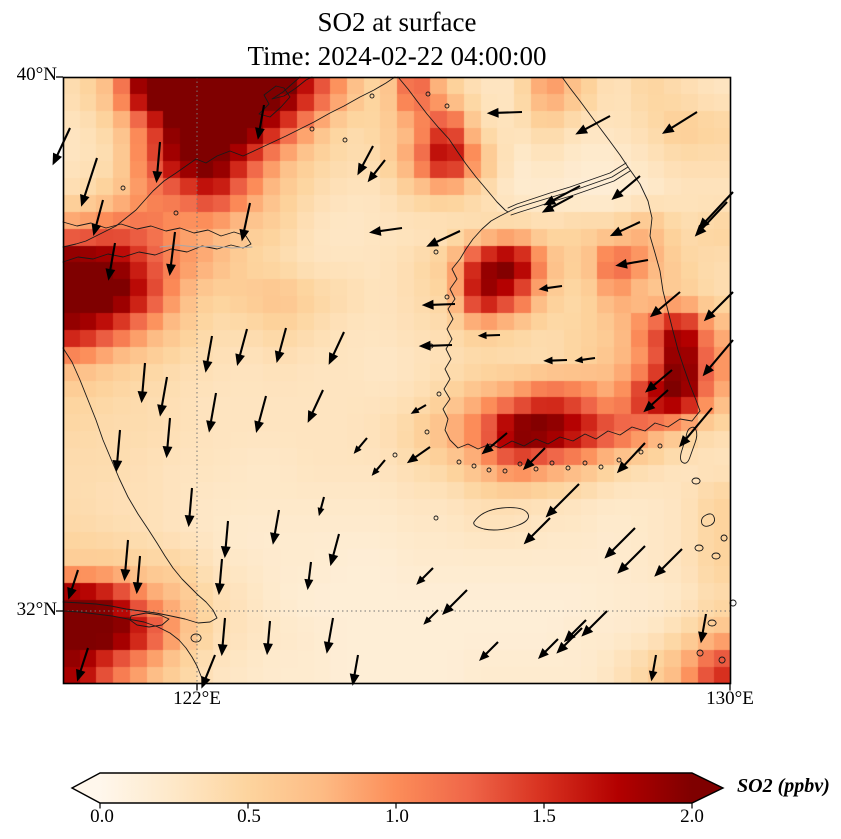  What do you see at coordinates (397, 56) in the screenshot?
I see `plot-subtitle: Time: 2024-02-22 04:00:00` at bounding box center [397, 56].